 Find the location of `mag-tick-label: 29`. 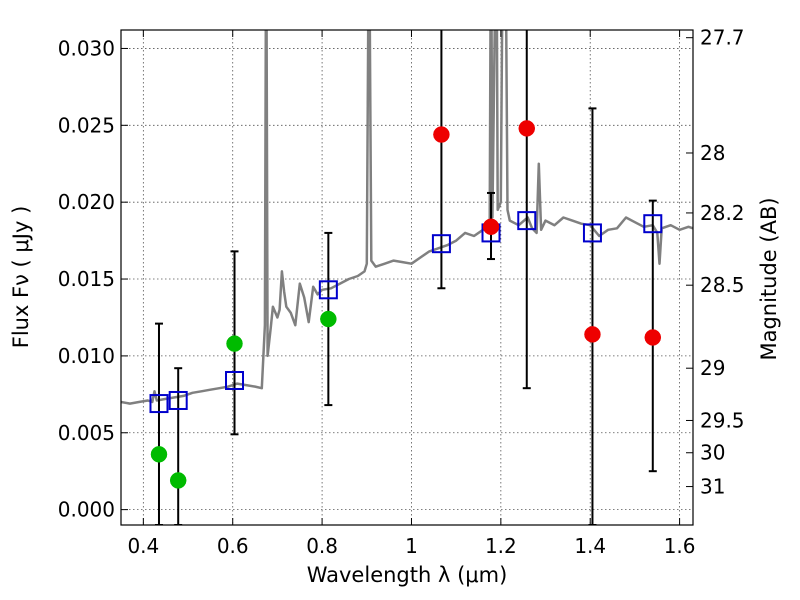

mag-tick-label: 29 is located at coordinates (712, 368).